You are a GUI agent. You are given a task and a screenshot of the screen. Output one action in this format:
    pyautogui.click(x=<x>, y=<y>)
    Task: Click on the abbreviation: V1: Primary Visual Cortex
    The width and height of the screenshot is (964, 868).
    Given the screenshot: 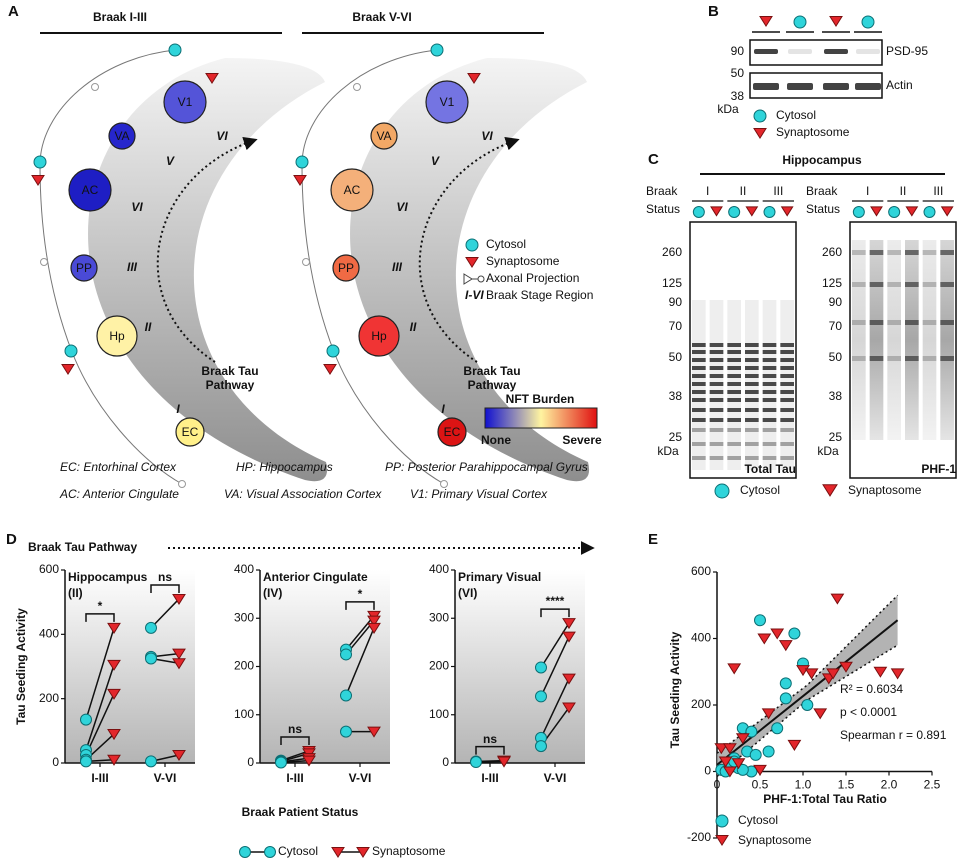 What is the action you would take?
    pyautogui.click(x=479, y=494)
    